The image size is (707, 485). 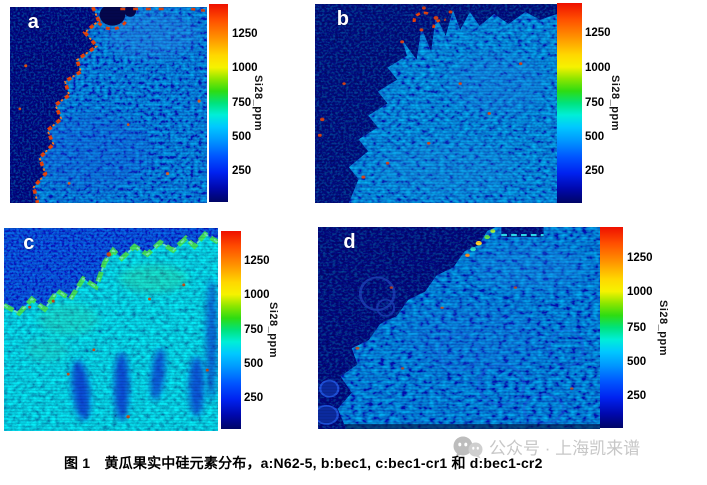 I want to click on colorbar-axis-label-c: Si28_ppm, so click(x=273, y=330).